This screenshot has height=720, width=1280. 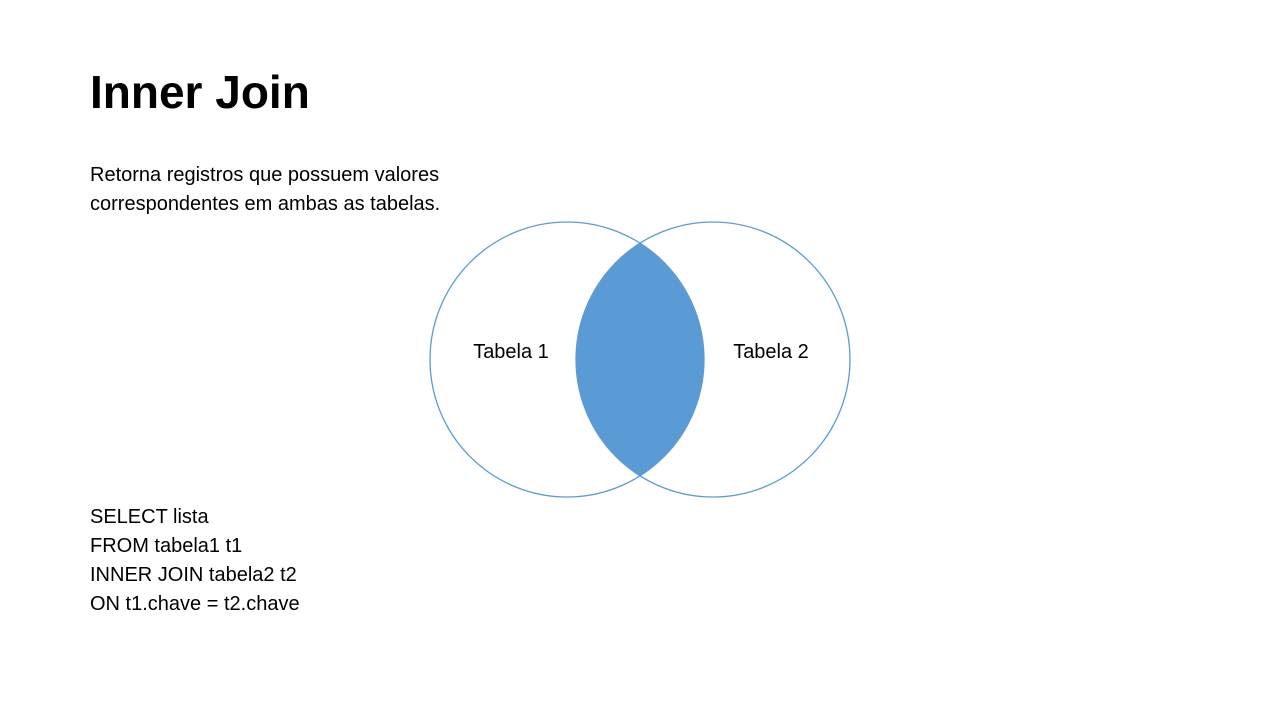 I want to click on venn-label-table-1: Tabela 1, so click(x=511, y=352).